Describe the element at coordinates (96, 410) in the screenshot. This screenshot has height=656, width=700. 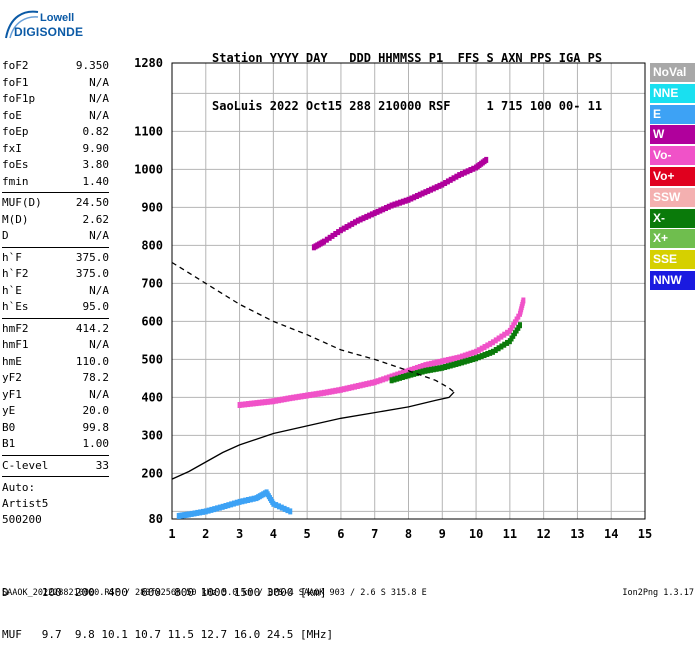
I see `param-value: 20.0` at that location.